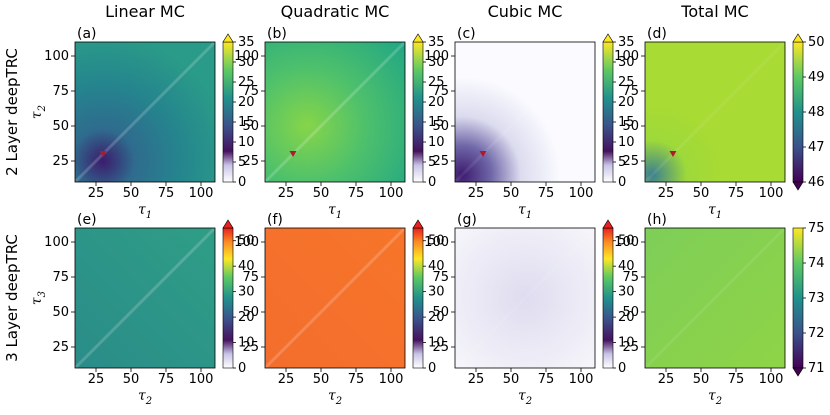 The image size is (830, 415). I want to click on colorbar-tick-label: 47, so click(816, 147).